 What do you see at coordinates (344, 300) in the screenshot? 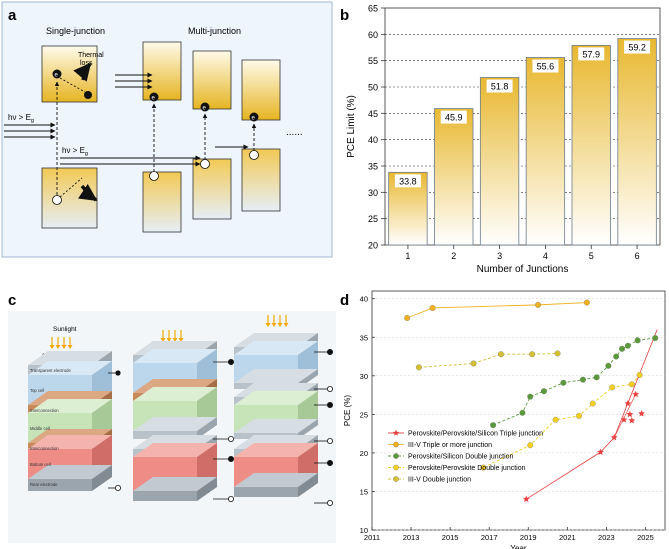
I see `panel-d-letter: d` at bounding box center [344, 300].